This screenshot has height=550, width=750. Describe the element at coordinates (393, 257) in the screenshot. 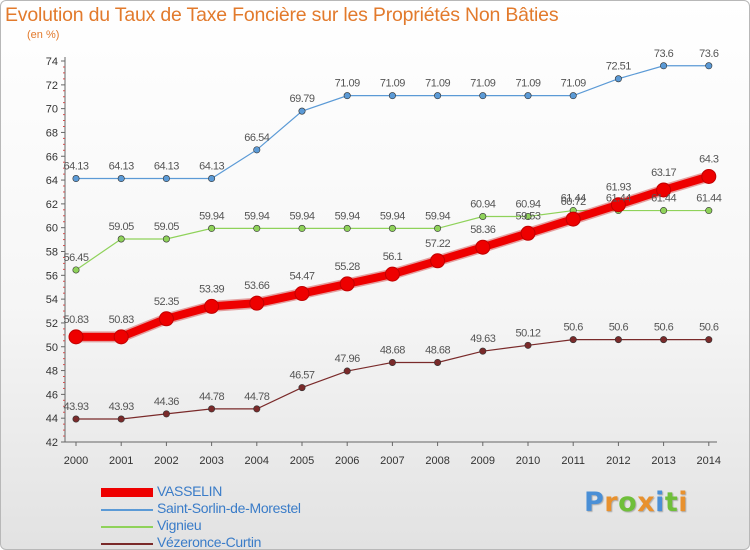

I see `data-label: 56.1` at that location.